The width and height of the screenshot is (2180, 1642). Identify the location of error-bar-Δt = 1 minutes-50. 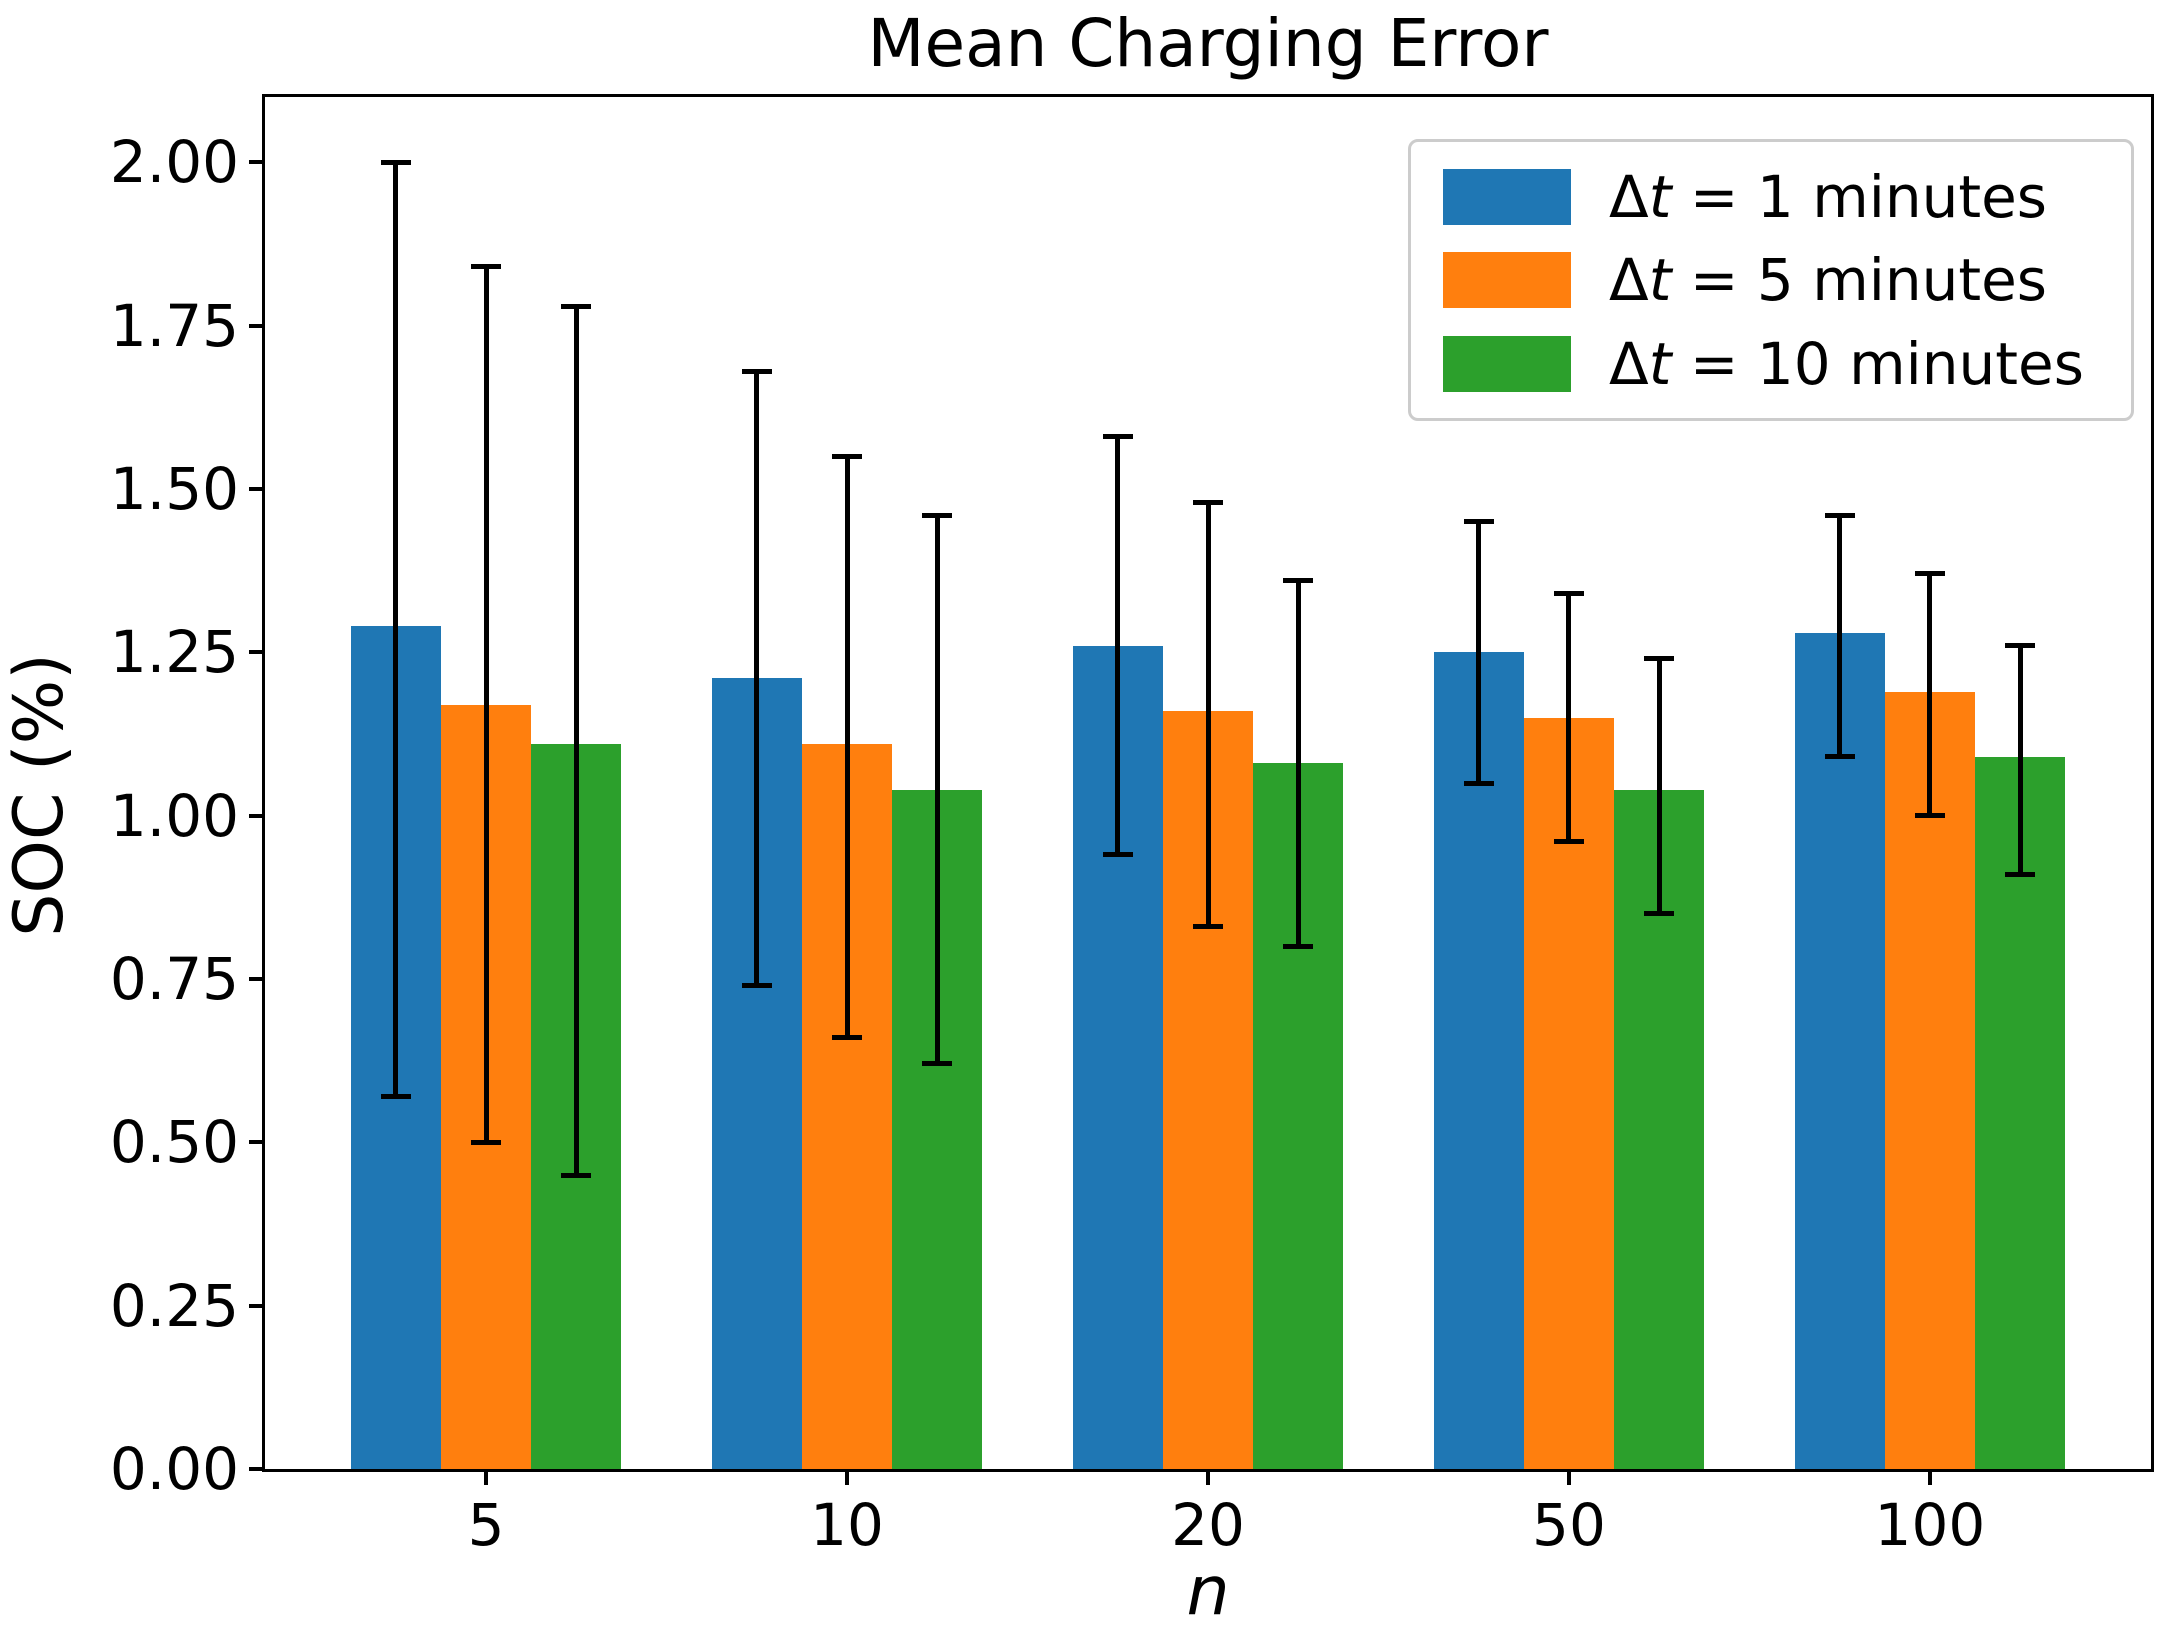
(1479, 652).